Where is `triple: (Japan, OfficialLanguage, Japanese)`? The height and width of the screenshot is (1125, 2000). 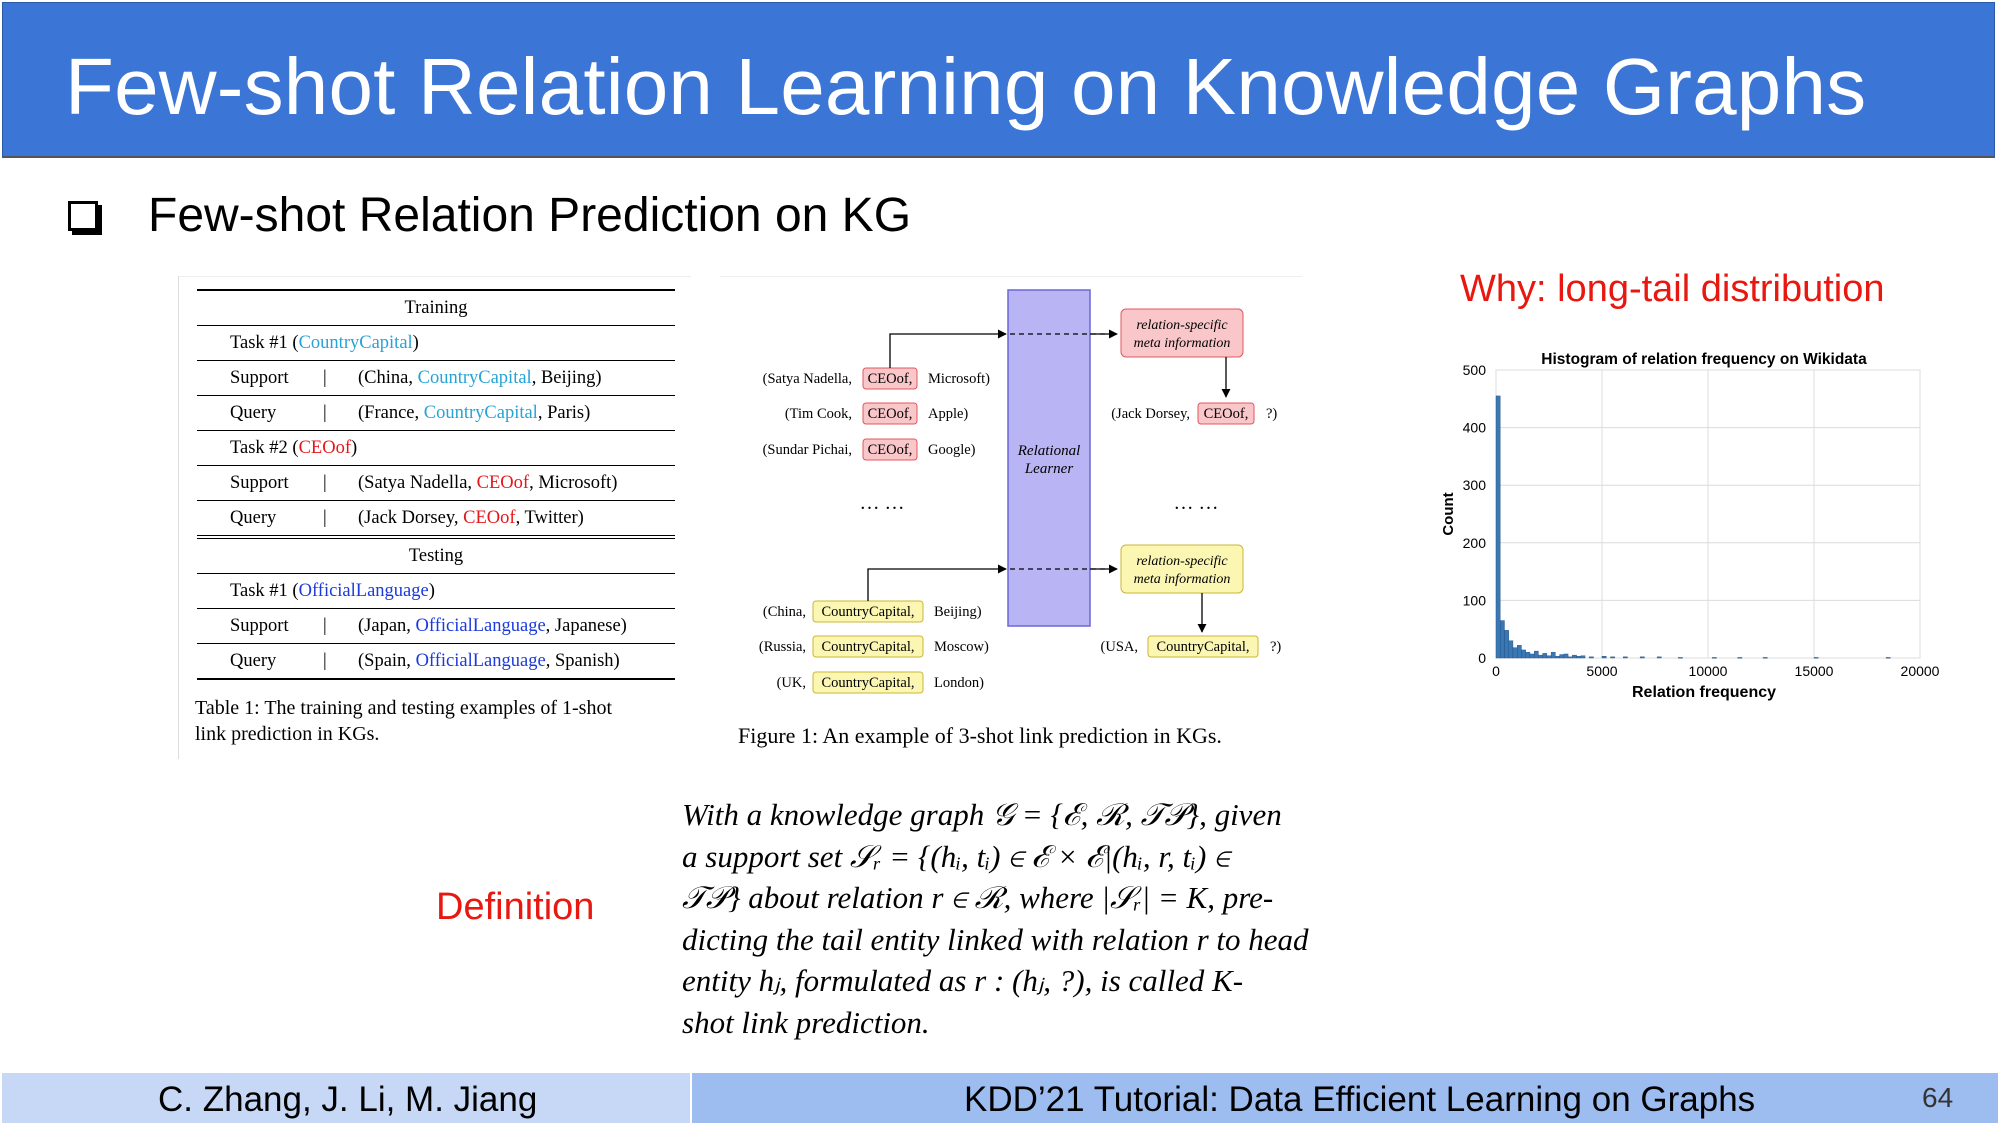 triple: (Japan, OfficialLanguage, Japanese) is located at coordinates (492, 626).